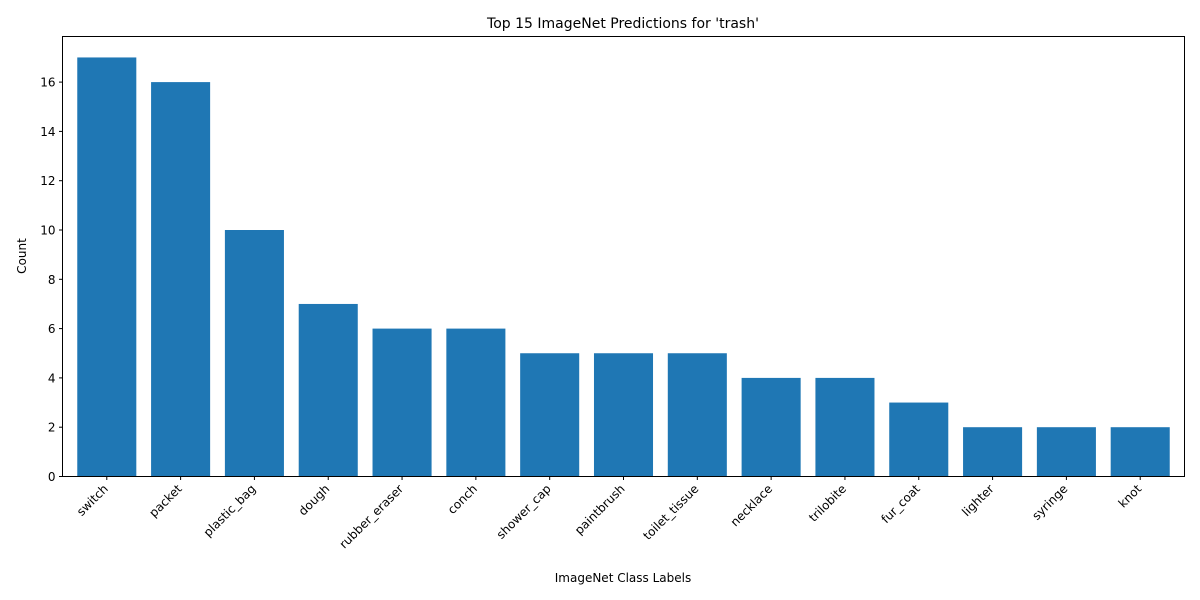 The width and height of the screenshot is (1200, 600). What do you see at coordinates (22, 256) in the screenshot?
I see `y-axis-label: Count` at bounding box center [22, 256].